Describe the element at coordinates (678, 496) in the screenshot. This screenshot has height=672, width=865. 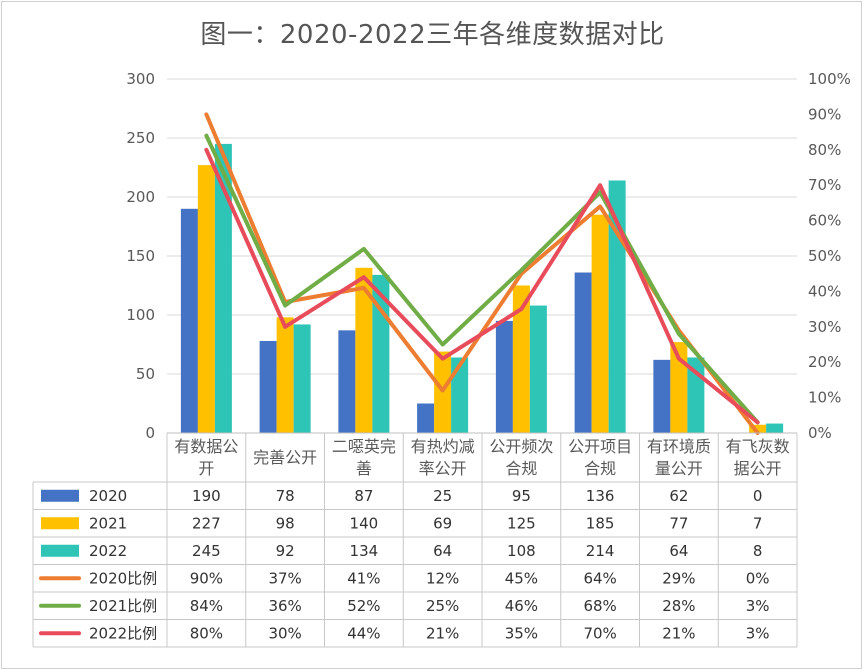
I see `table-cell: 62` at that location.